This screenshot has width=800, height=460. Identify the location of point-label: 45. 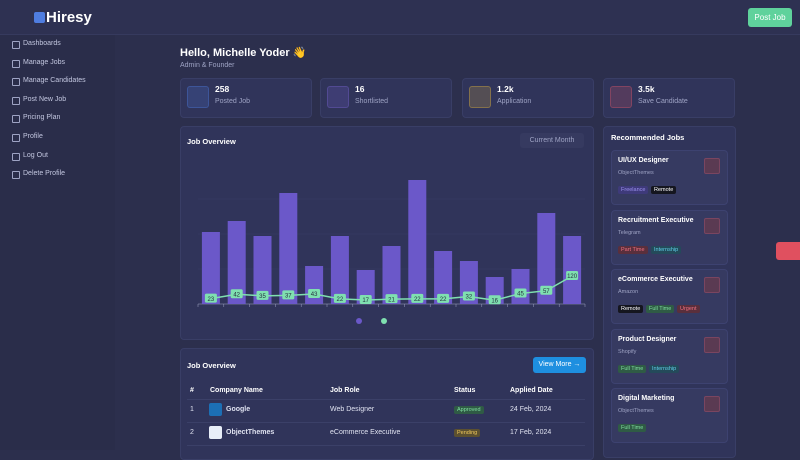
(520, 295).